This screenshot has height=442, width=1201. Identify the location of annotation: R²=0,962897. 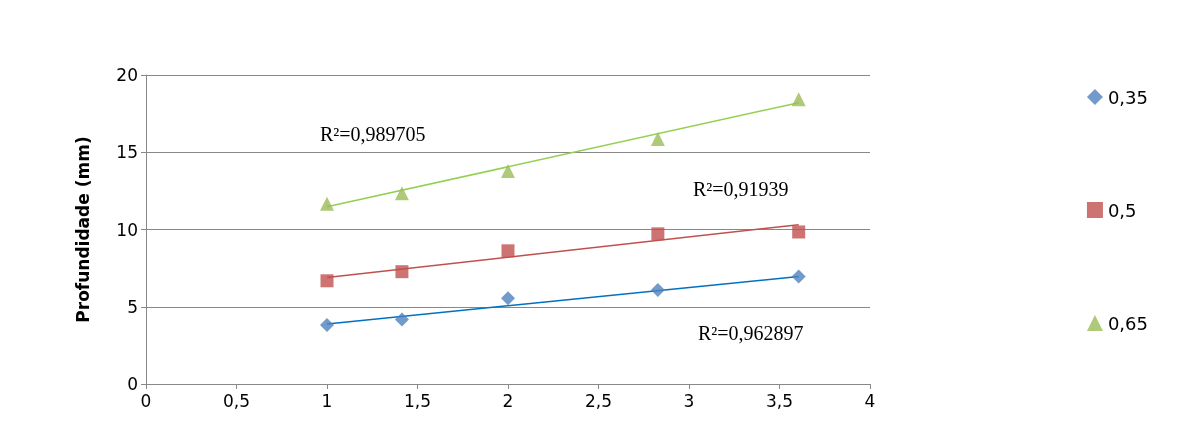
(751, 333).